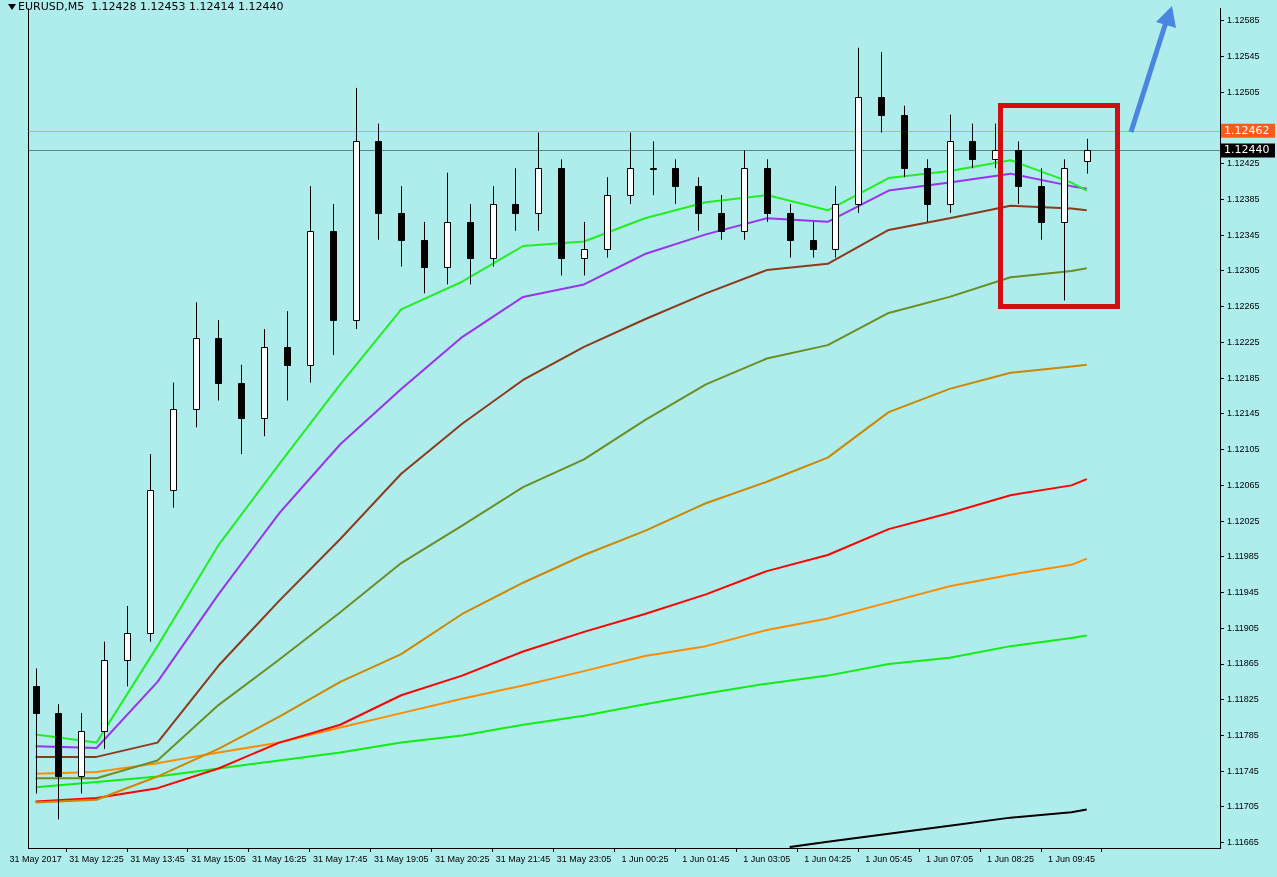 Image resolution: width=1277 pixels, height=877 pixels. What do you see at coordinates (828, 858) in the screenshot?
I see `x-tick-label: 1 Jun 04:25` at bounding box center [828, 858].